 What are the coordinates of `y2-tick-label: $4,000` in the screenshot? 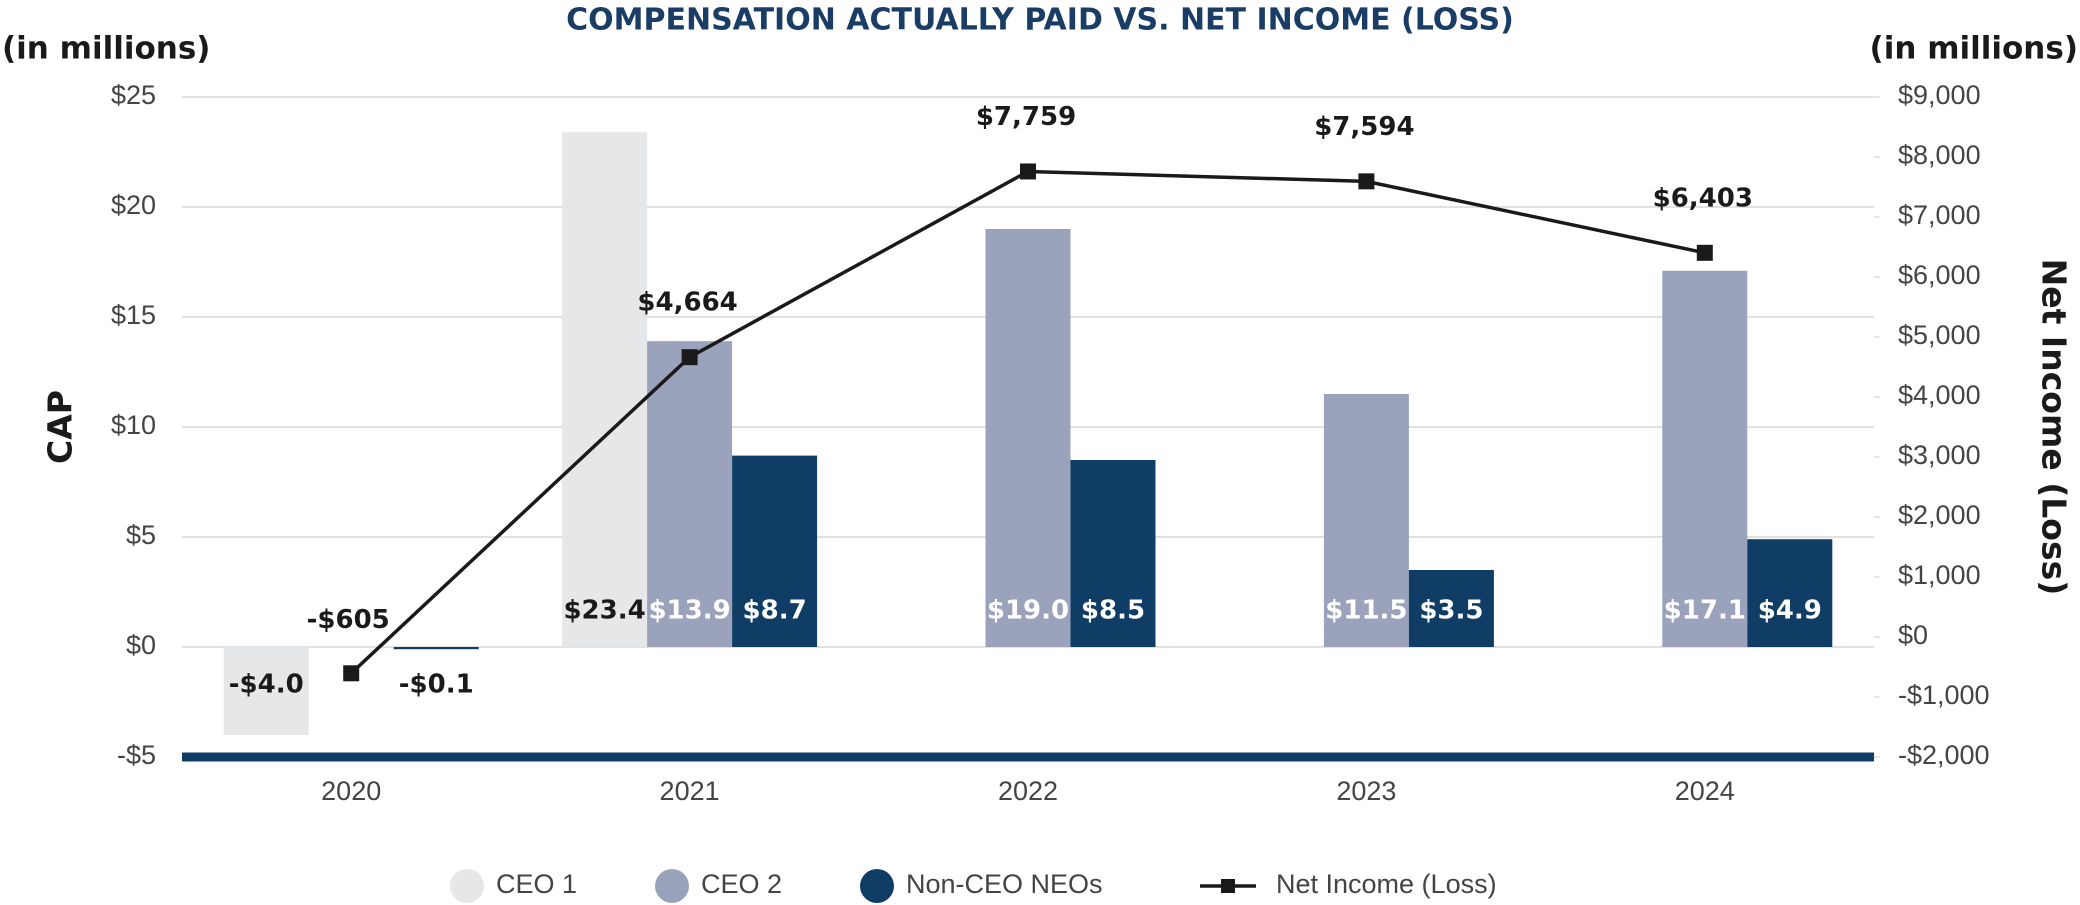 It's located at (1939, 395).